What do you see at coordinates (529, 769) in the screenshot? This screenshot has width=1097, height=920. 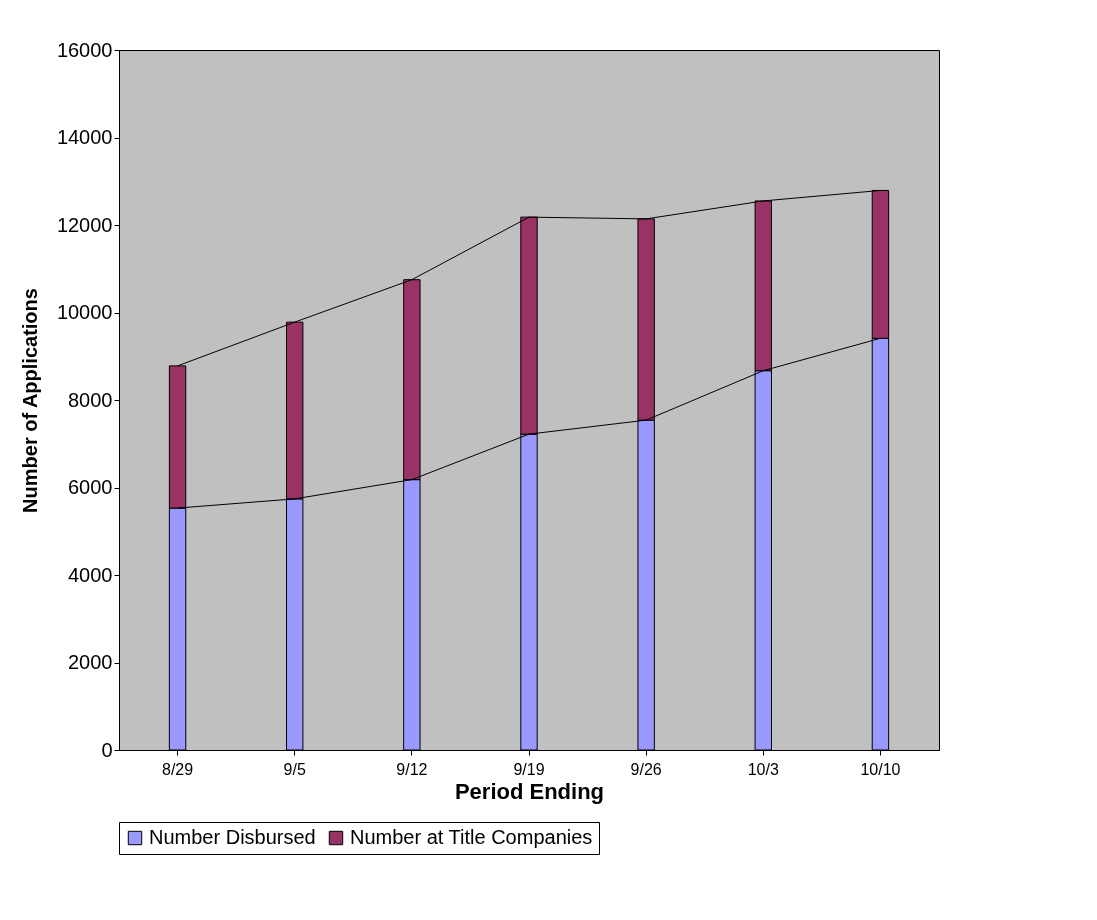 I see `x-tick-label: 9/19` at bounding box center [529, 769].